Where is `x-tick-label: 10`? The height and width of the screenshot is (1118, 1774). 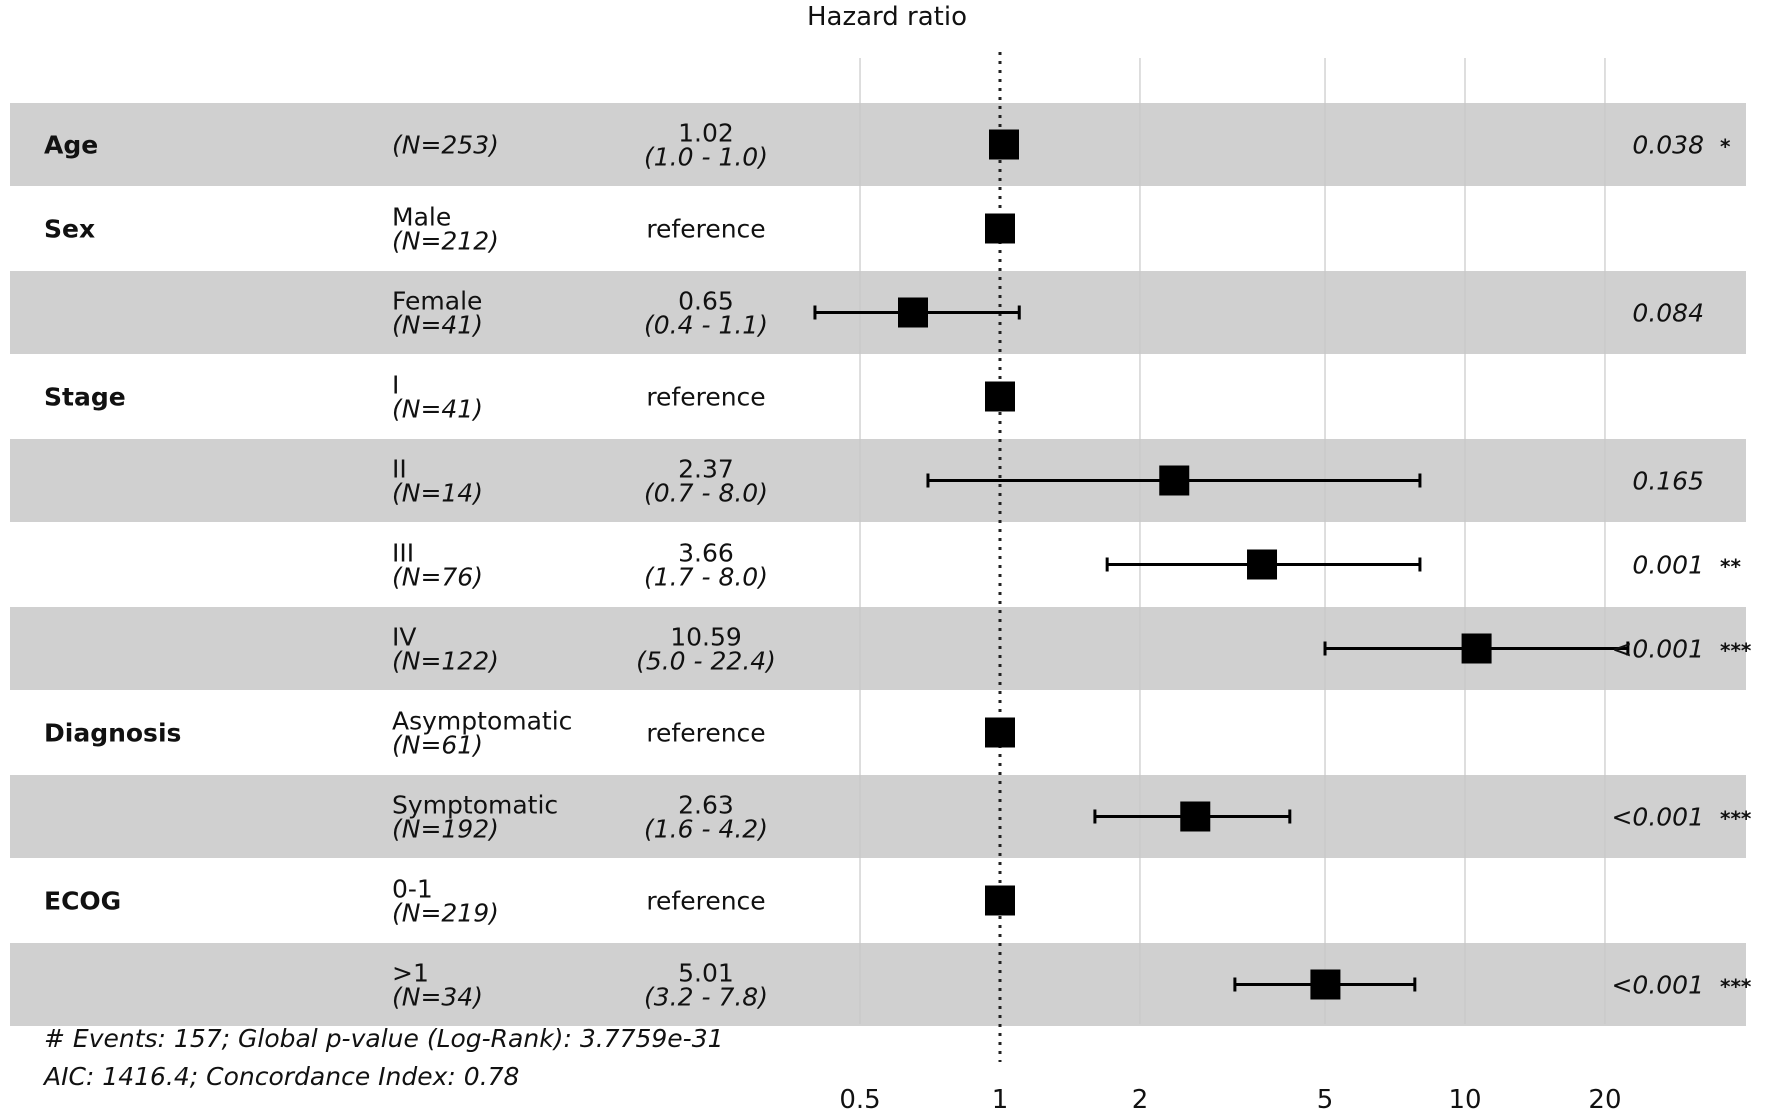 x-tick-label: 10 is located at coordinates (1464, 1100).